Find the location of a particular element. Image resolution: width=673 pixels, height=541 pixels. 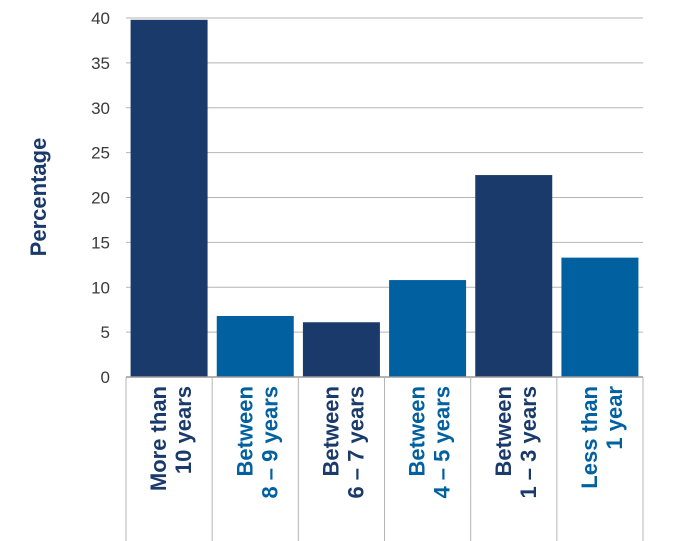

y-tick-label: 25 is located at coordinates (100, 153).